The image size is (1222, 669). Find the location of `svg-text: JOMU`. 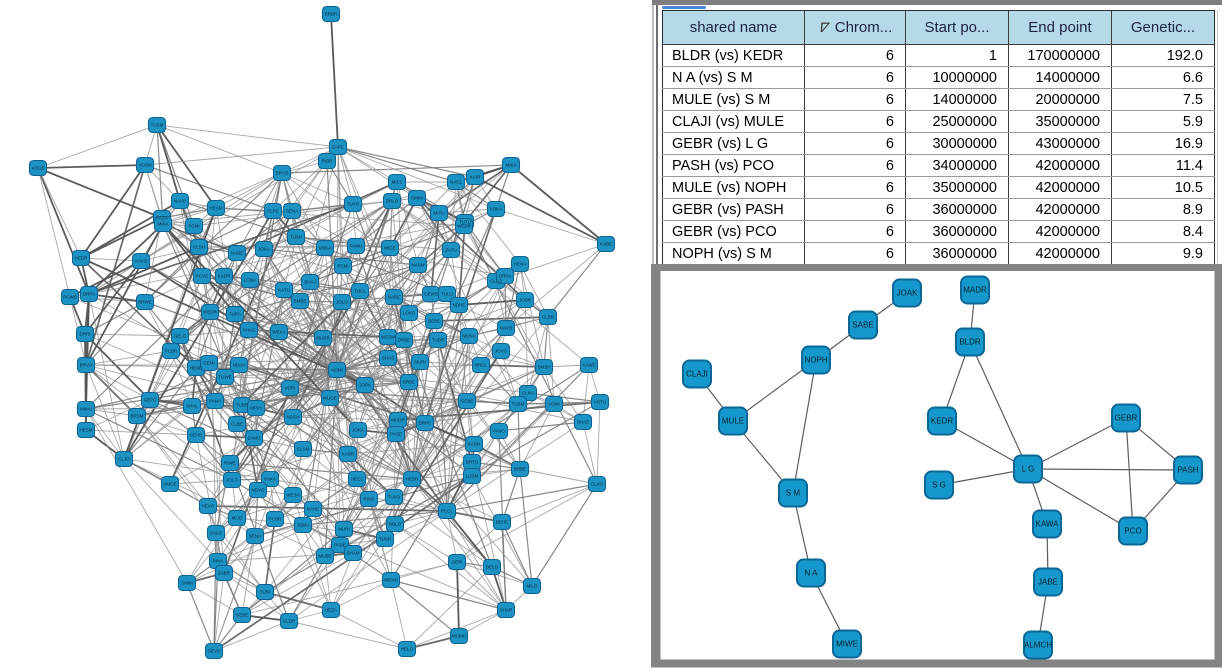

svg-text: JOMU is located at coordinates (303, 525).